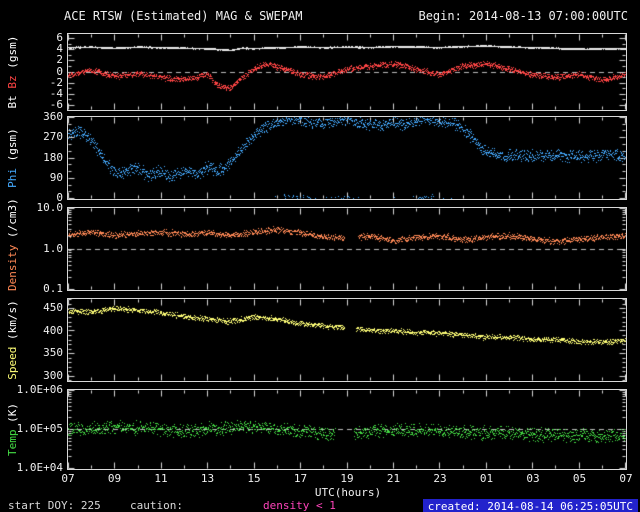  Describe the element at coordinates (300, 478) in the screenshot. I see `xtick-17-5: 17` at that location.